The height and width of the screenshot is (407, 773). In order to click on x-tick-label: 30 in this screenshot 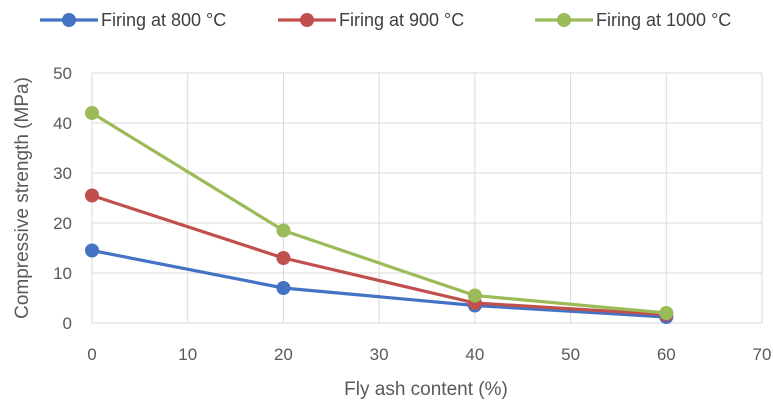, I will do `click(379, 354)`.